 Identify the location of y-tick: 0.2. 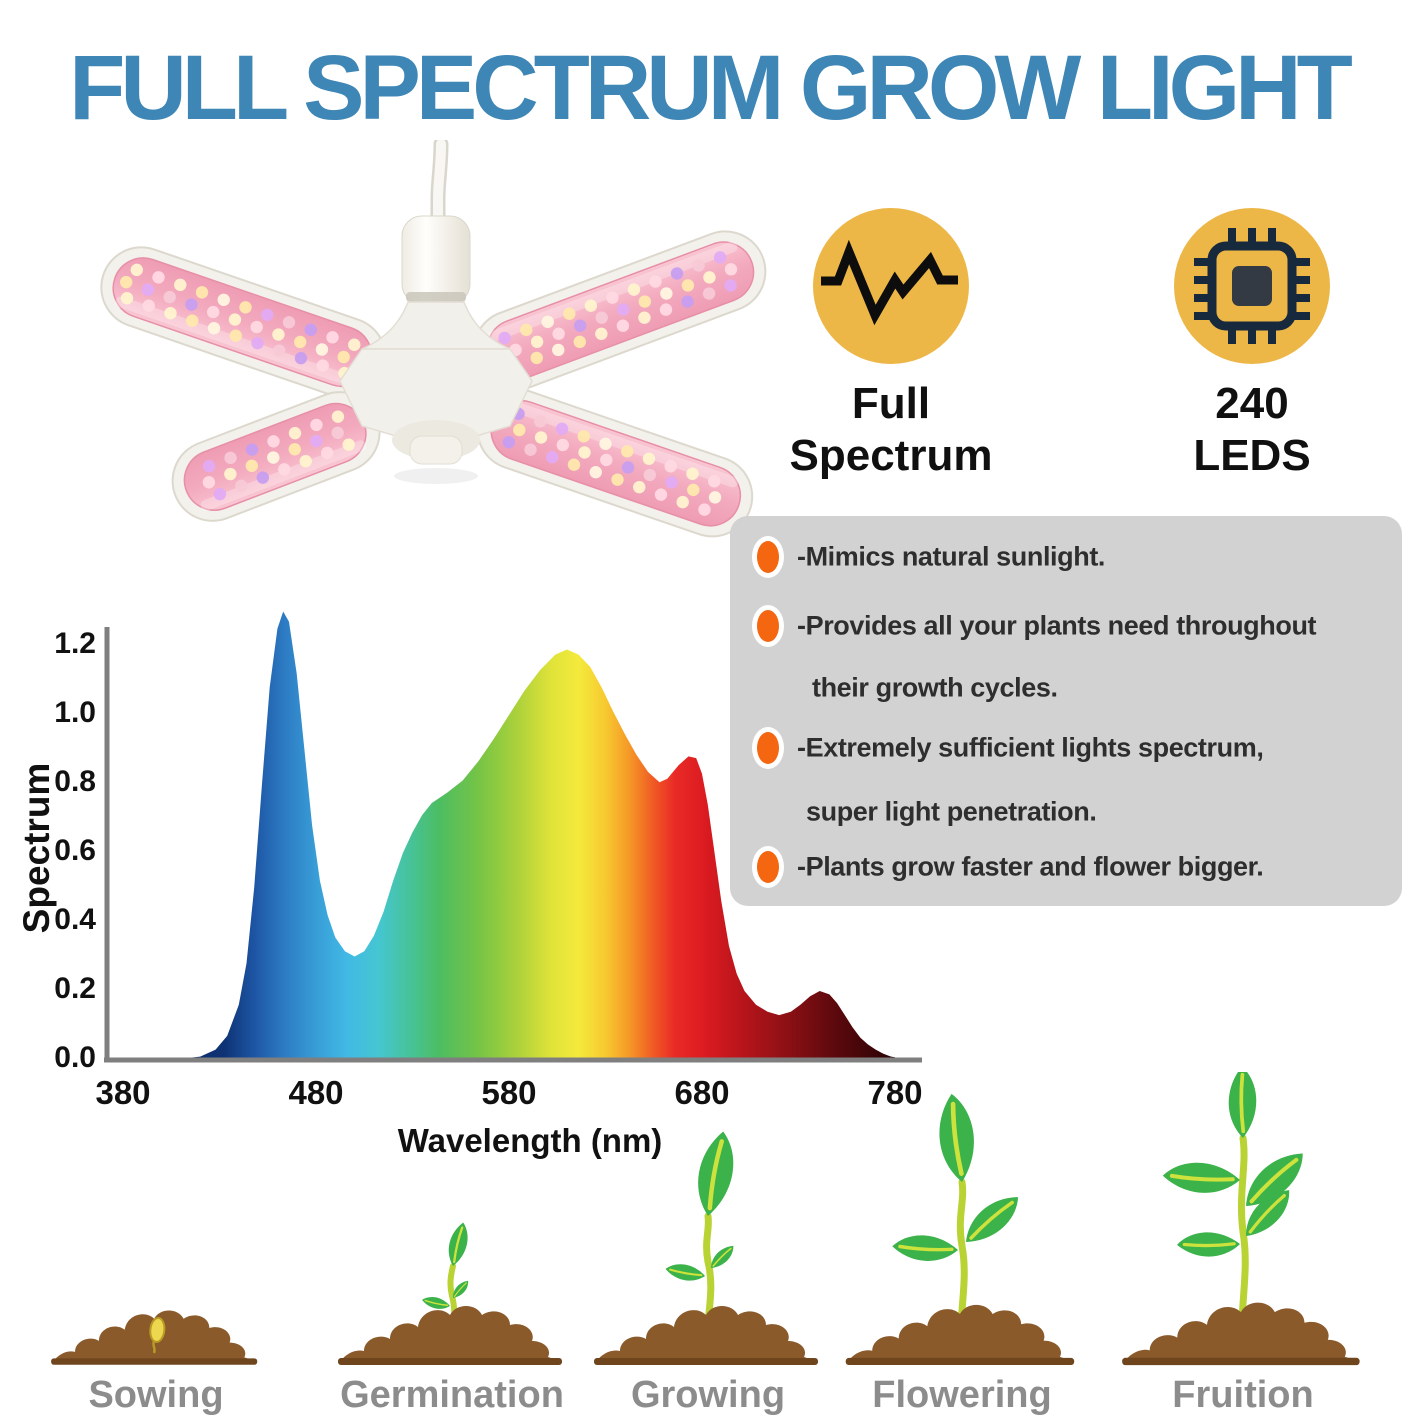
(75, 988).